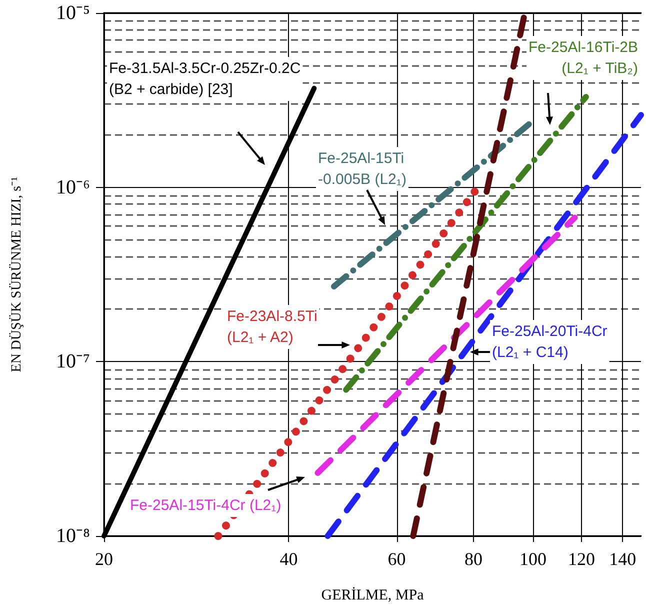  What do you see at coordinates (73, 361) in the screenshot?
I see `y-tick-label: 10⁻⁷` at bounding box center [73, 361].